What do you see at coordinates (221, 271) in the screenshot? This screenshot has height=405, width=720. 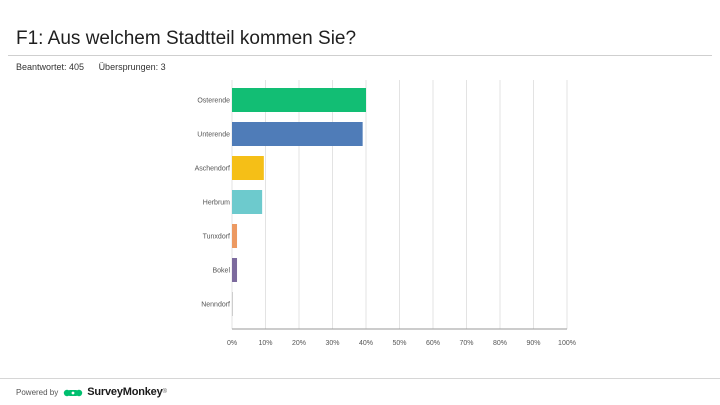 I see `category-label: Bokel` at bounding box center [221, 271].